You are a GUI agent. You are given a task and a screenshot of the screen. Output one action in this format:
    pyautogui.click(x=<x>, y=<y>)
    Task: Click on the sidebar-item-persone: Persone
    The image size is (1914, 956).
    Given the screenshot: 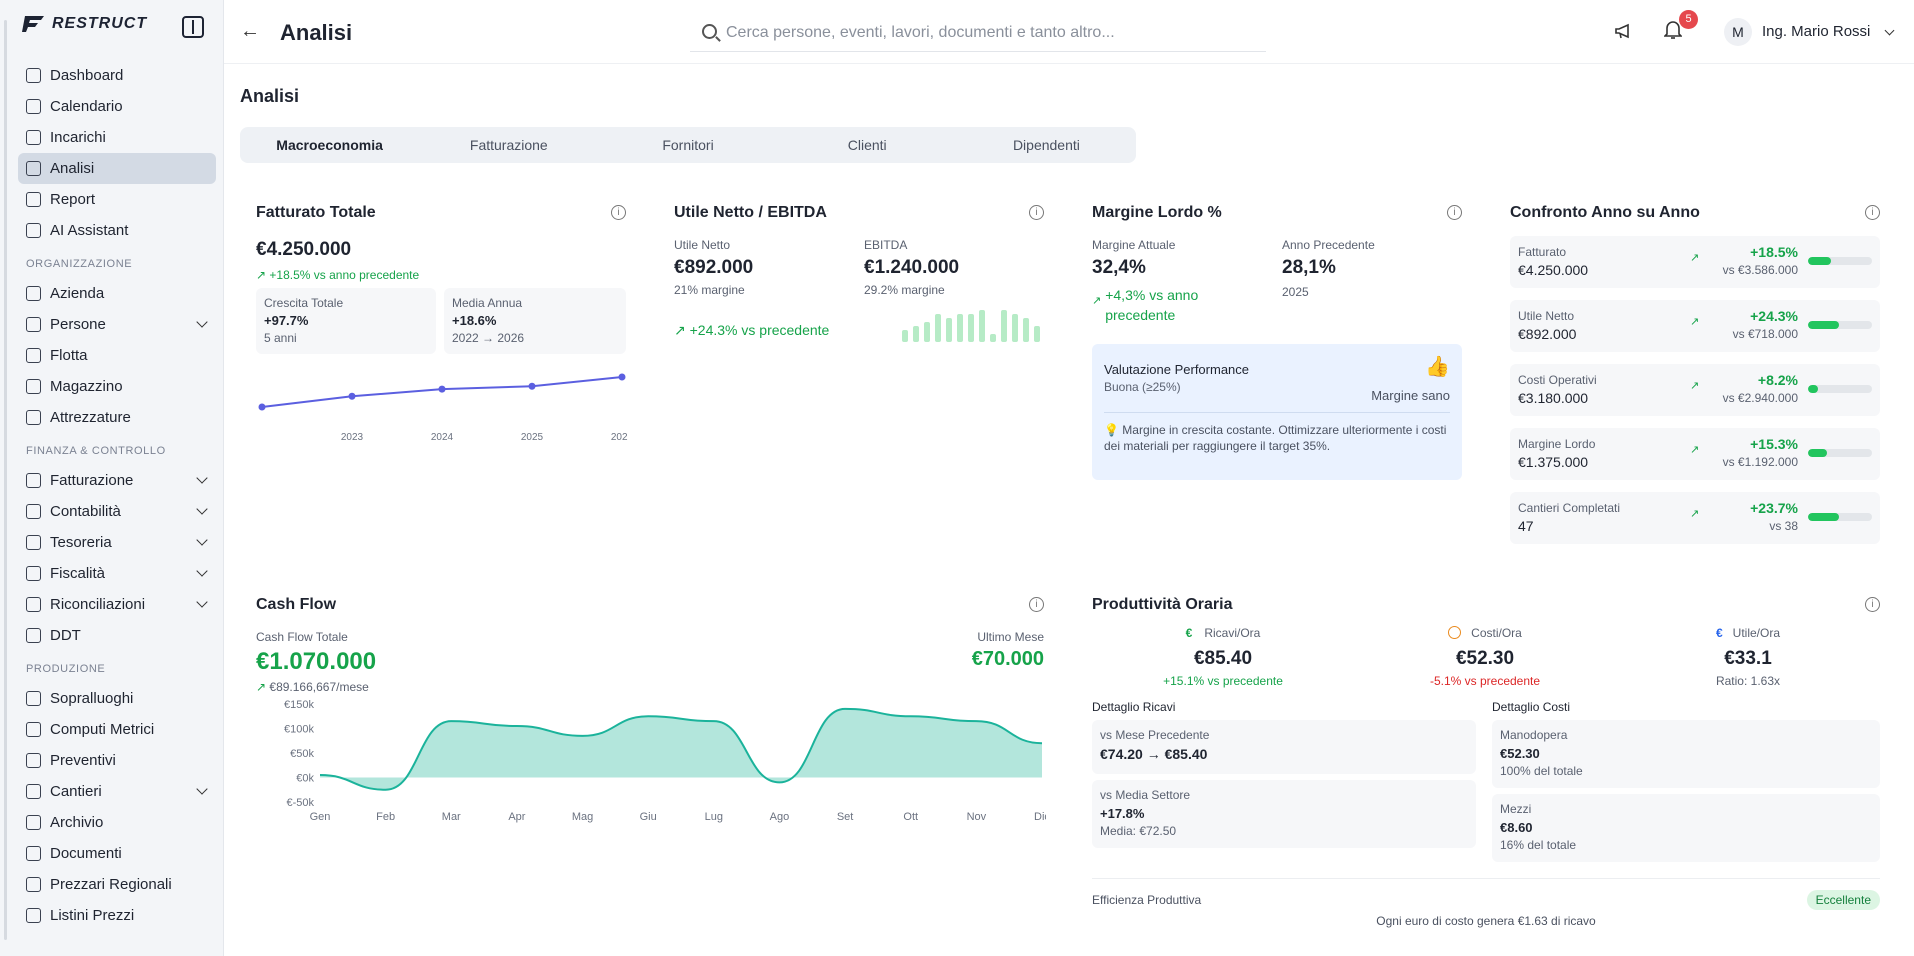 What is the action you would take?
    pyautogui.click(x=117, y=324)
    